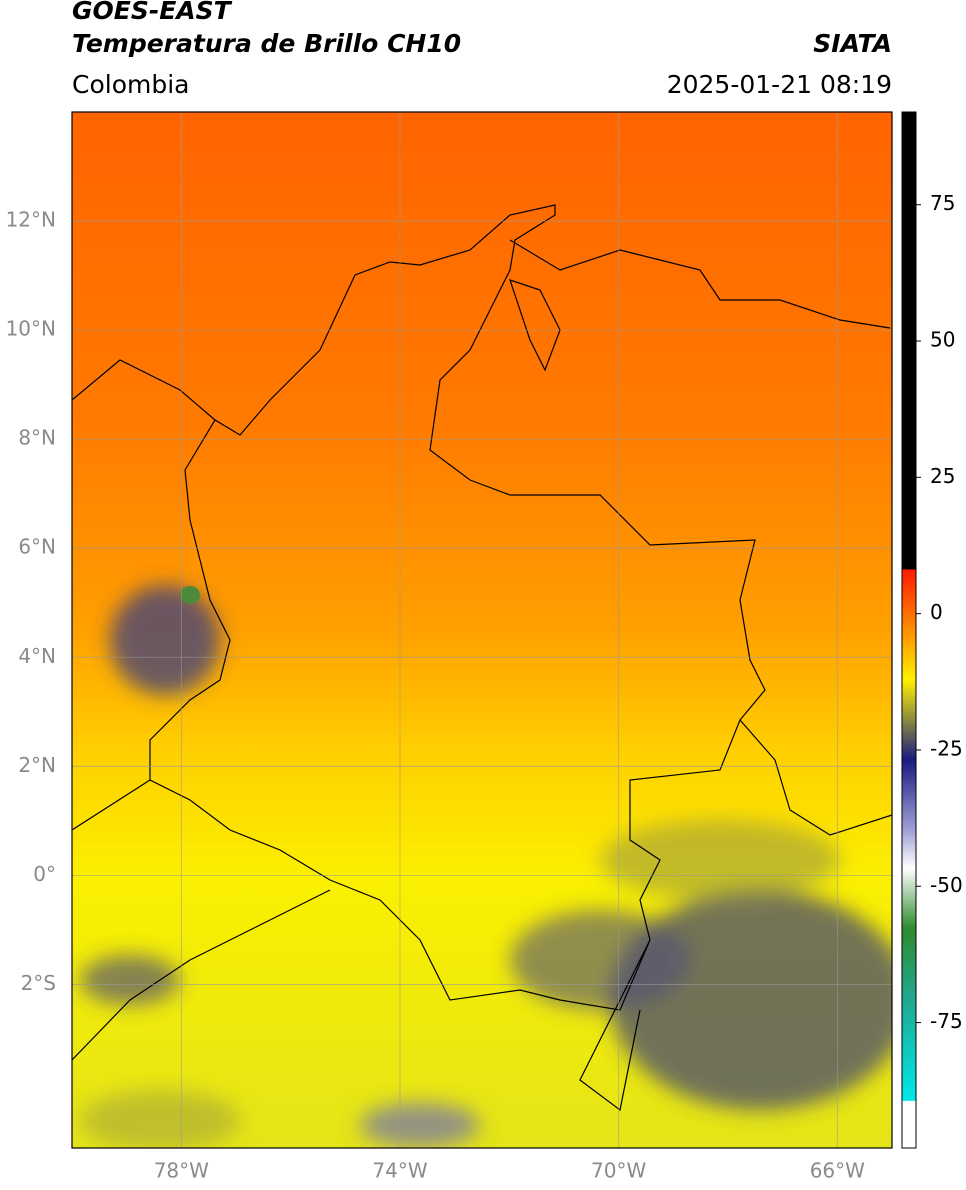  I want to click on title: GOES-EAST, so click(152, 12).